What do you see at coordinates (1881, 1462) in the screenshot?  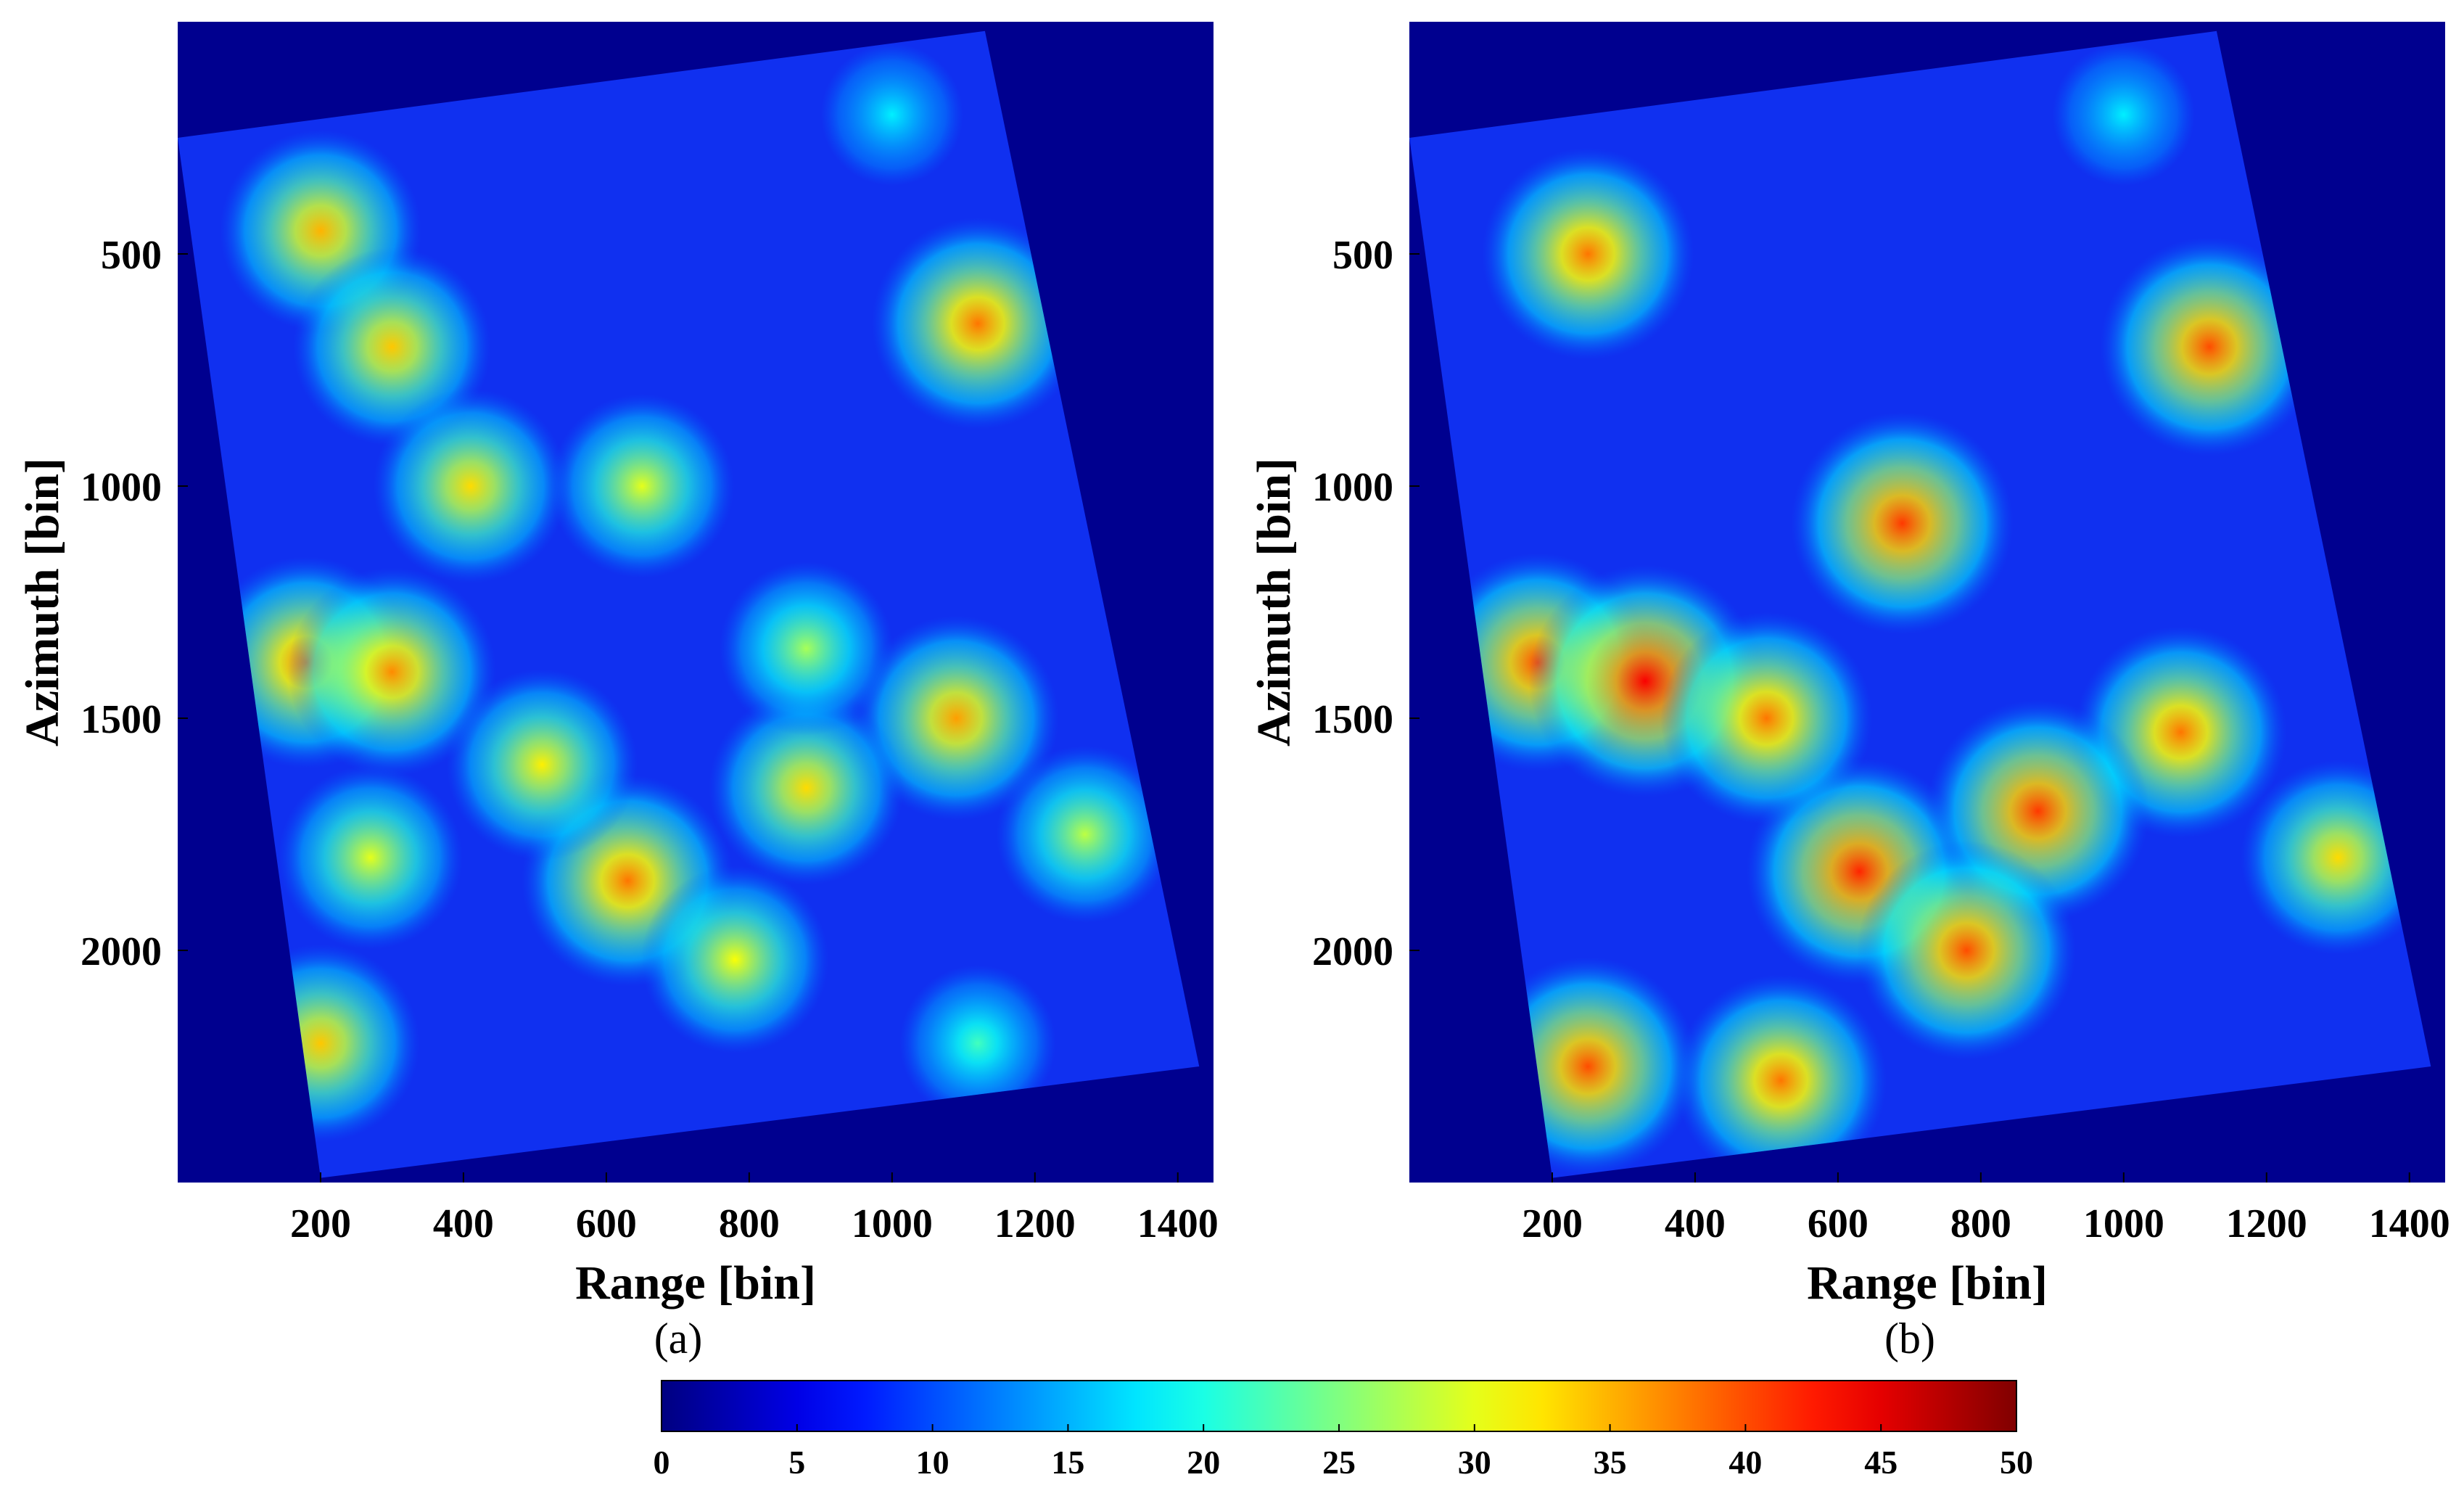 I see `colorbar-tick-label: 45` at bounding box center [1881, 1462].